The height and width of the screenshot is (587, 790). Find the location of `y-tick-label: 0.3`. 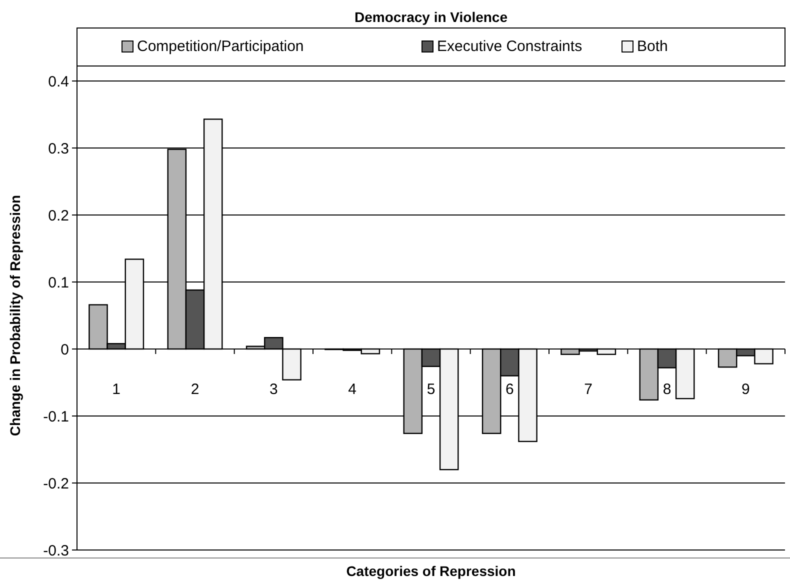

y-tick-label: 0.3 is located at coordinates (58, 149).